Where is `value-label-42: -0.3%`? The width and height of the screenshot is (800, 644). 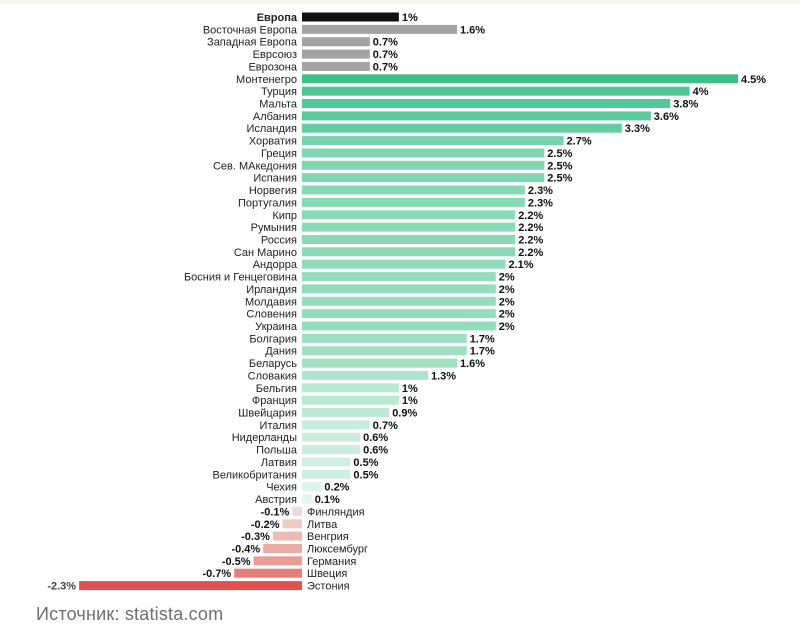
value-label-42: -0.3% is located at coordinates (255, 537).